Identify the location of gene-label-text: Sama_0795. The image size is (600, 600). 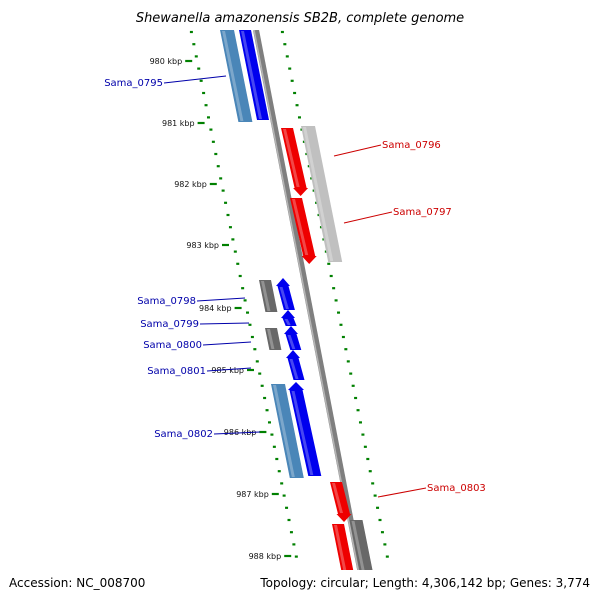
(133, 83).